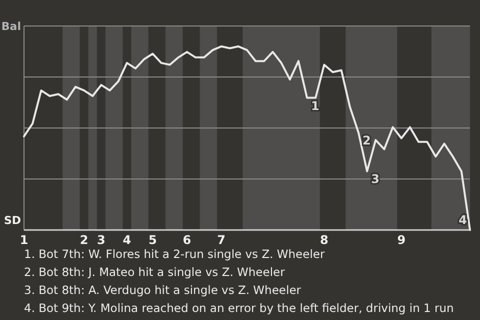 The image size is (480, 320). Describe the element at coordinates (127, 240) in the screenshot. I see `x-tick-label: 4` at that location.